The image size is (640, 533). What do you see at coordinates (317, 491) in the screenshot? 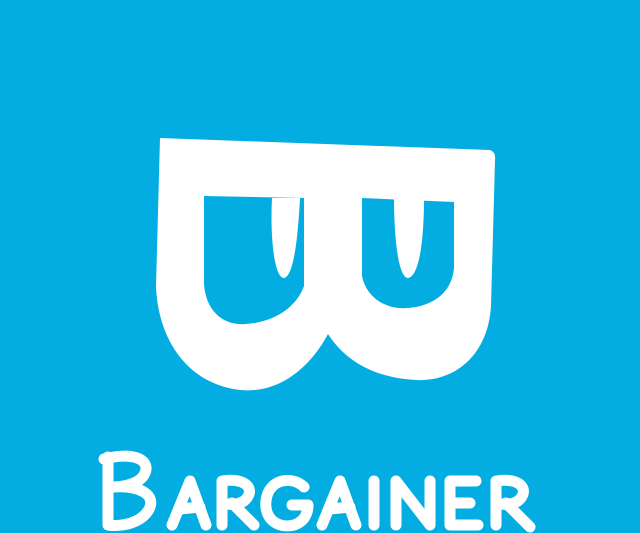
I see `bargainer-wordmark` at bounding box center [317, 491].